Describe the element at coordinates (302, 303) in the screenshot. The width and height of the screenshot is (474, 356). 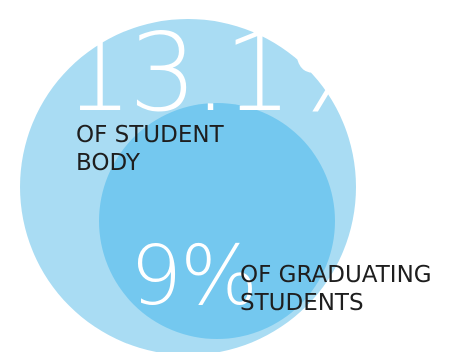
I see `graduating-students-label-line-2: STUDENTS` at that location.